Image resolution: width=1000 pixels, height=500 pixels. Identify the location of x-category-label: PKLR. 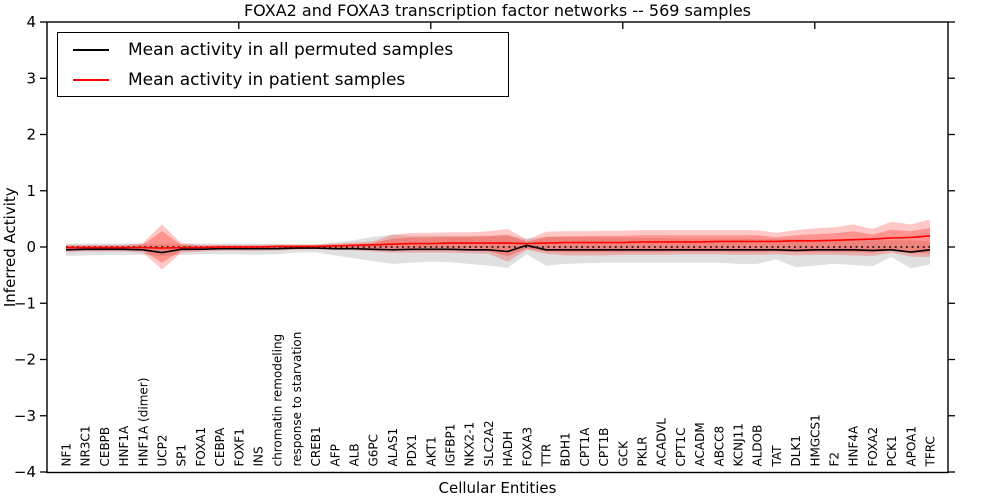
(643, 451).